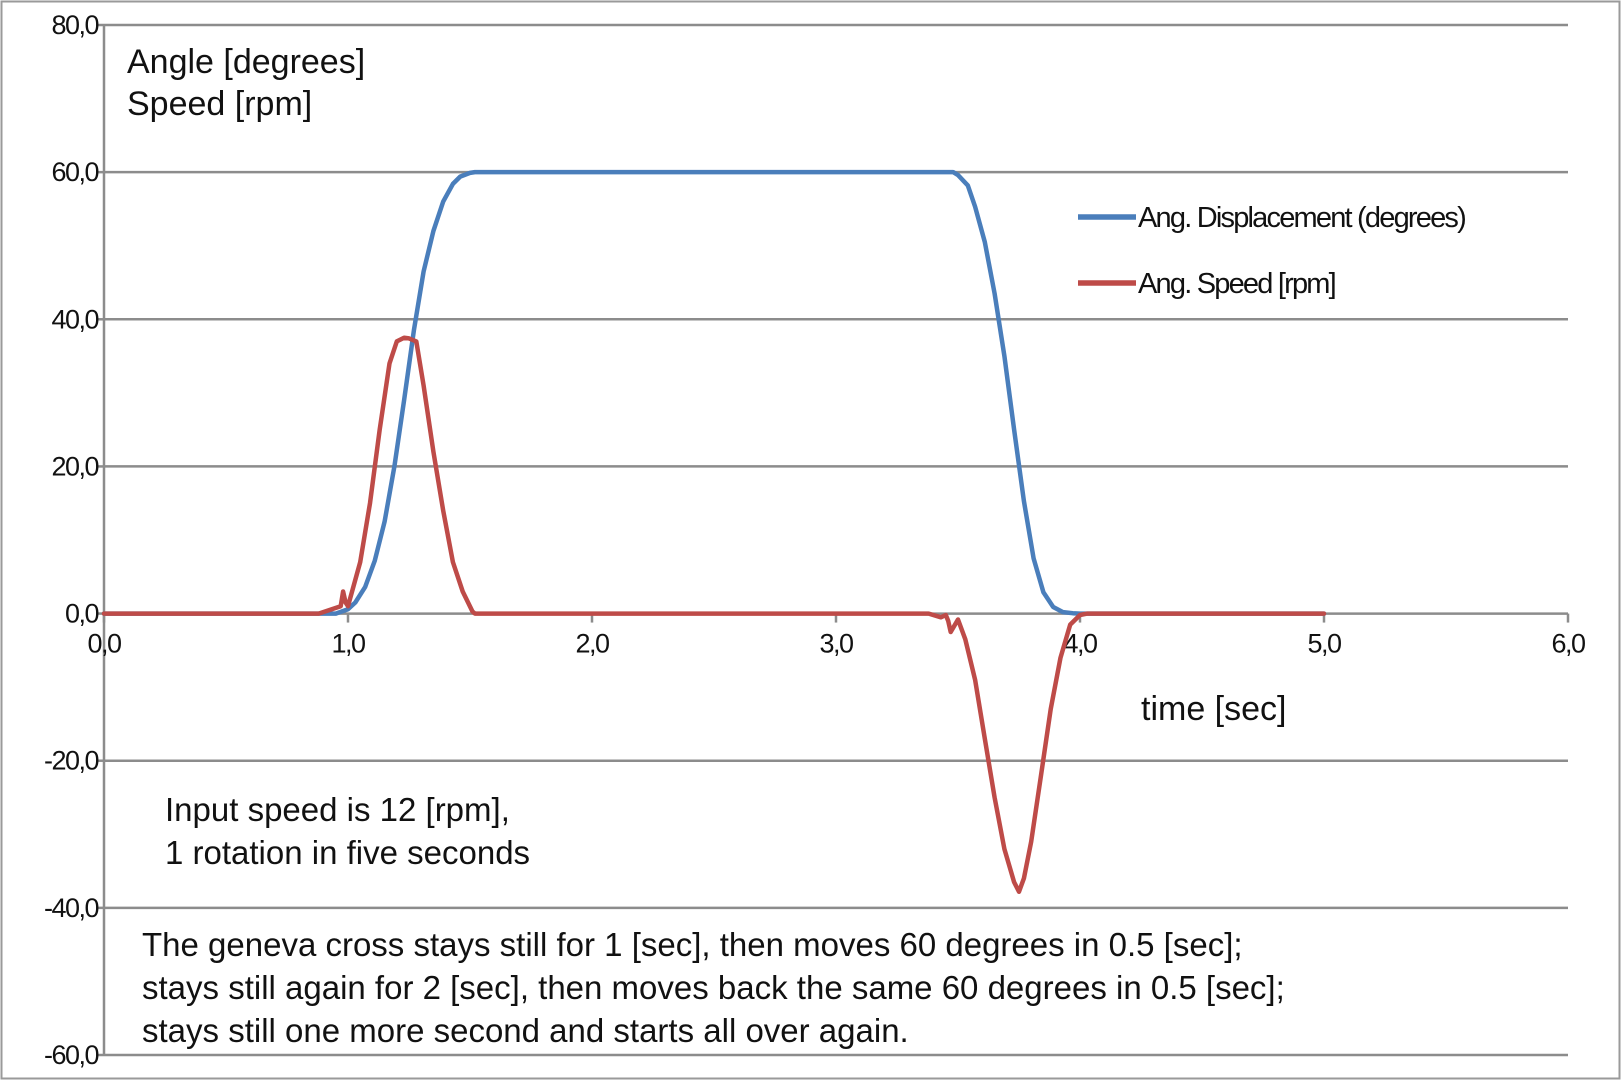 This screenshot has height=1080, width=1621. Describe the element at coordinates (74, 319) in the screenshot. I see `y-tick-label: 40,0` at that location.